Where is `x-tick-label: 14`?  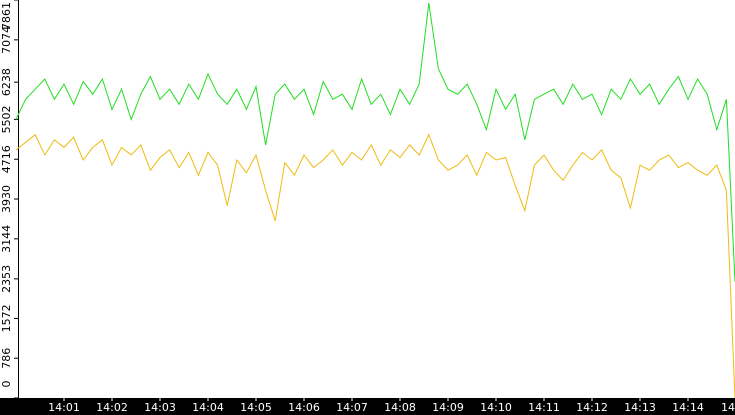
x-tick-label: 14 is located at coordinates (728, 407).